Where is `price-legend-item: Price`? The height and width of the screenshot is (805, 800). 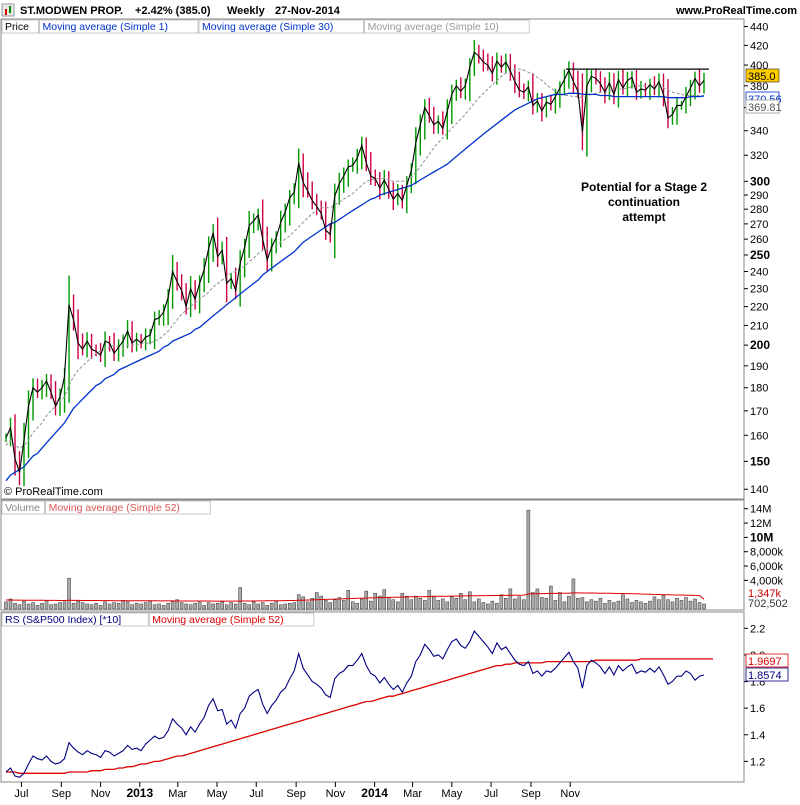
price-legend-item: Price is located at coordinates (17, 27).